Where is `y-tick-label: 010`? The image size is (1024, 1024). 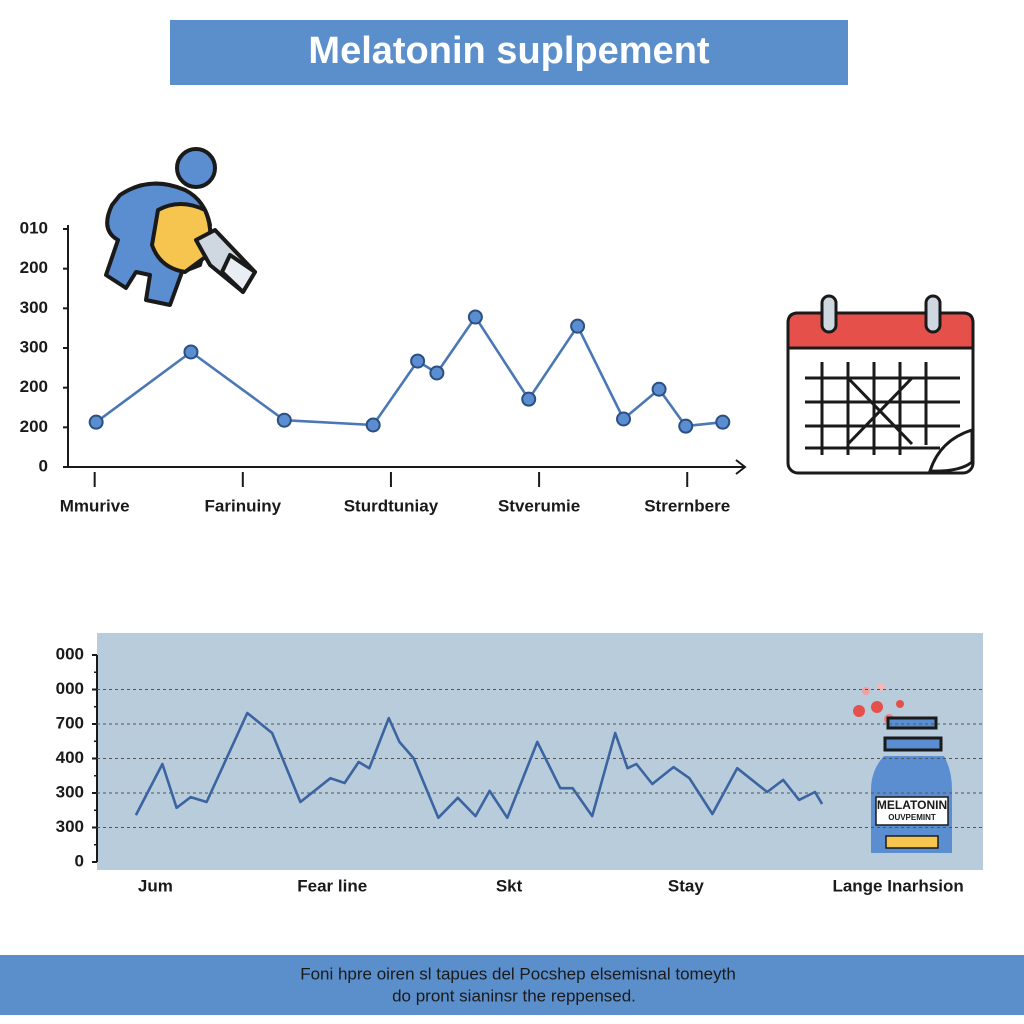
y-tick-label: 010 is located at coordinates (34, 227).